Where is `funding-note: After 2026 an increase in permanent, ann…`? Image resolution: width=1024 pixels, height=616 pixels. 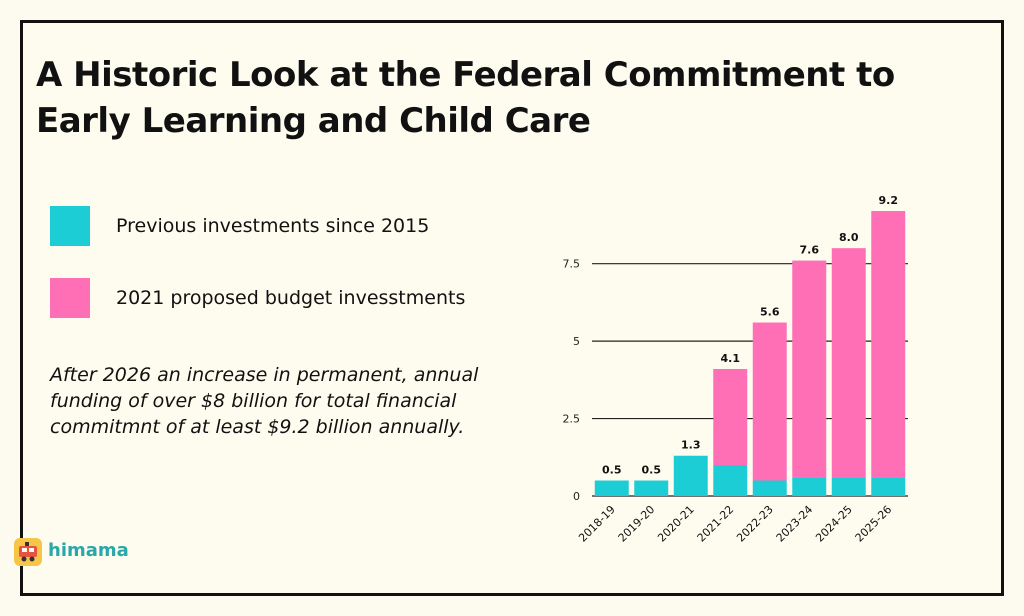
funding-note: After 2026 an increase in permanent, ann… is located at coordinates (264, 401).